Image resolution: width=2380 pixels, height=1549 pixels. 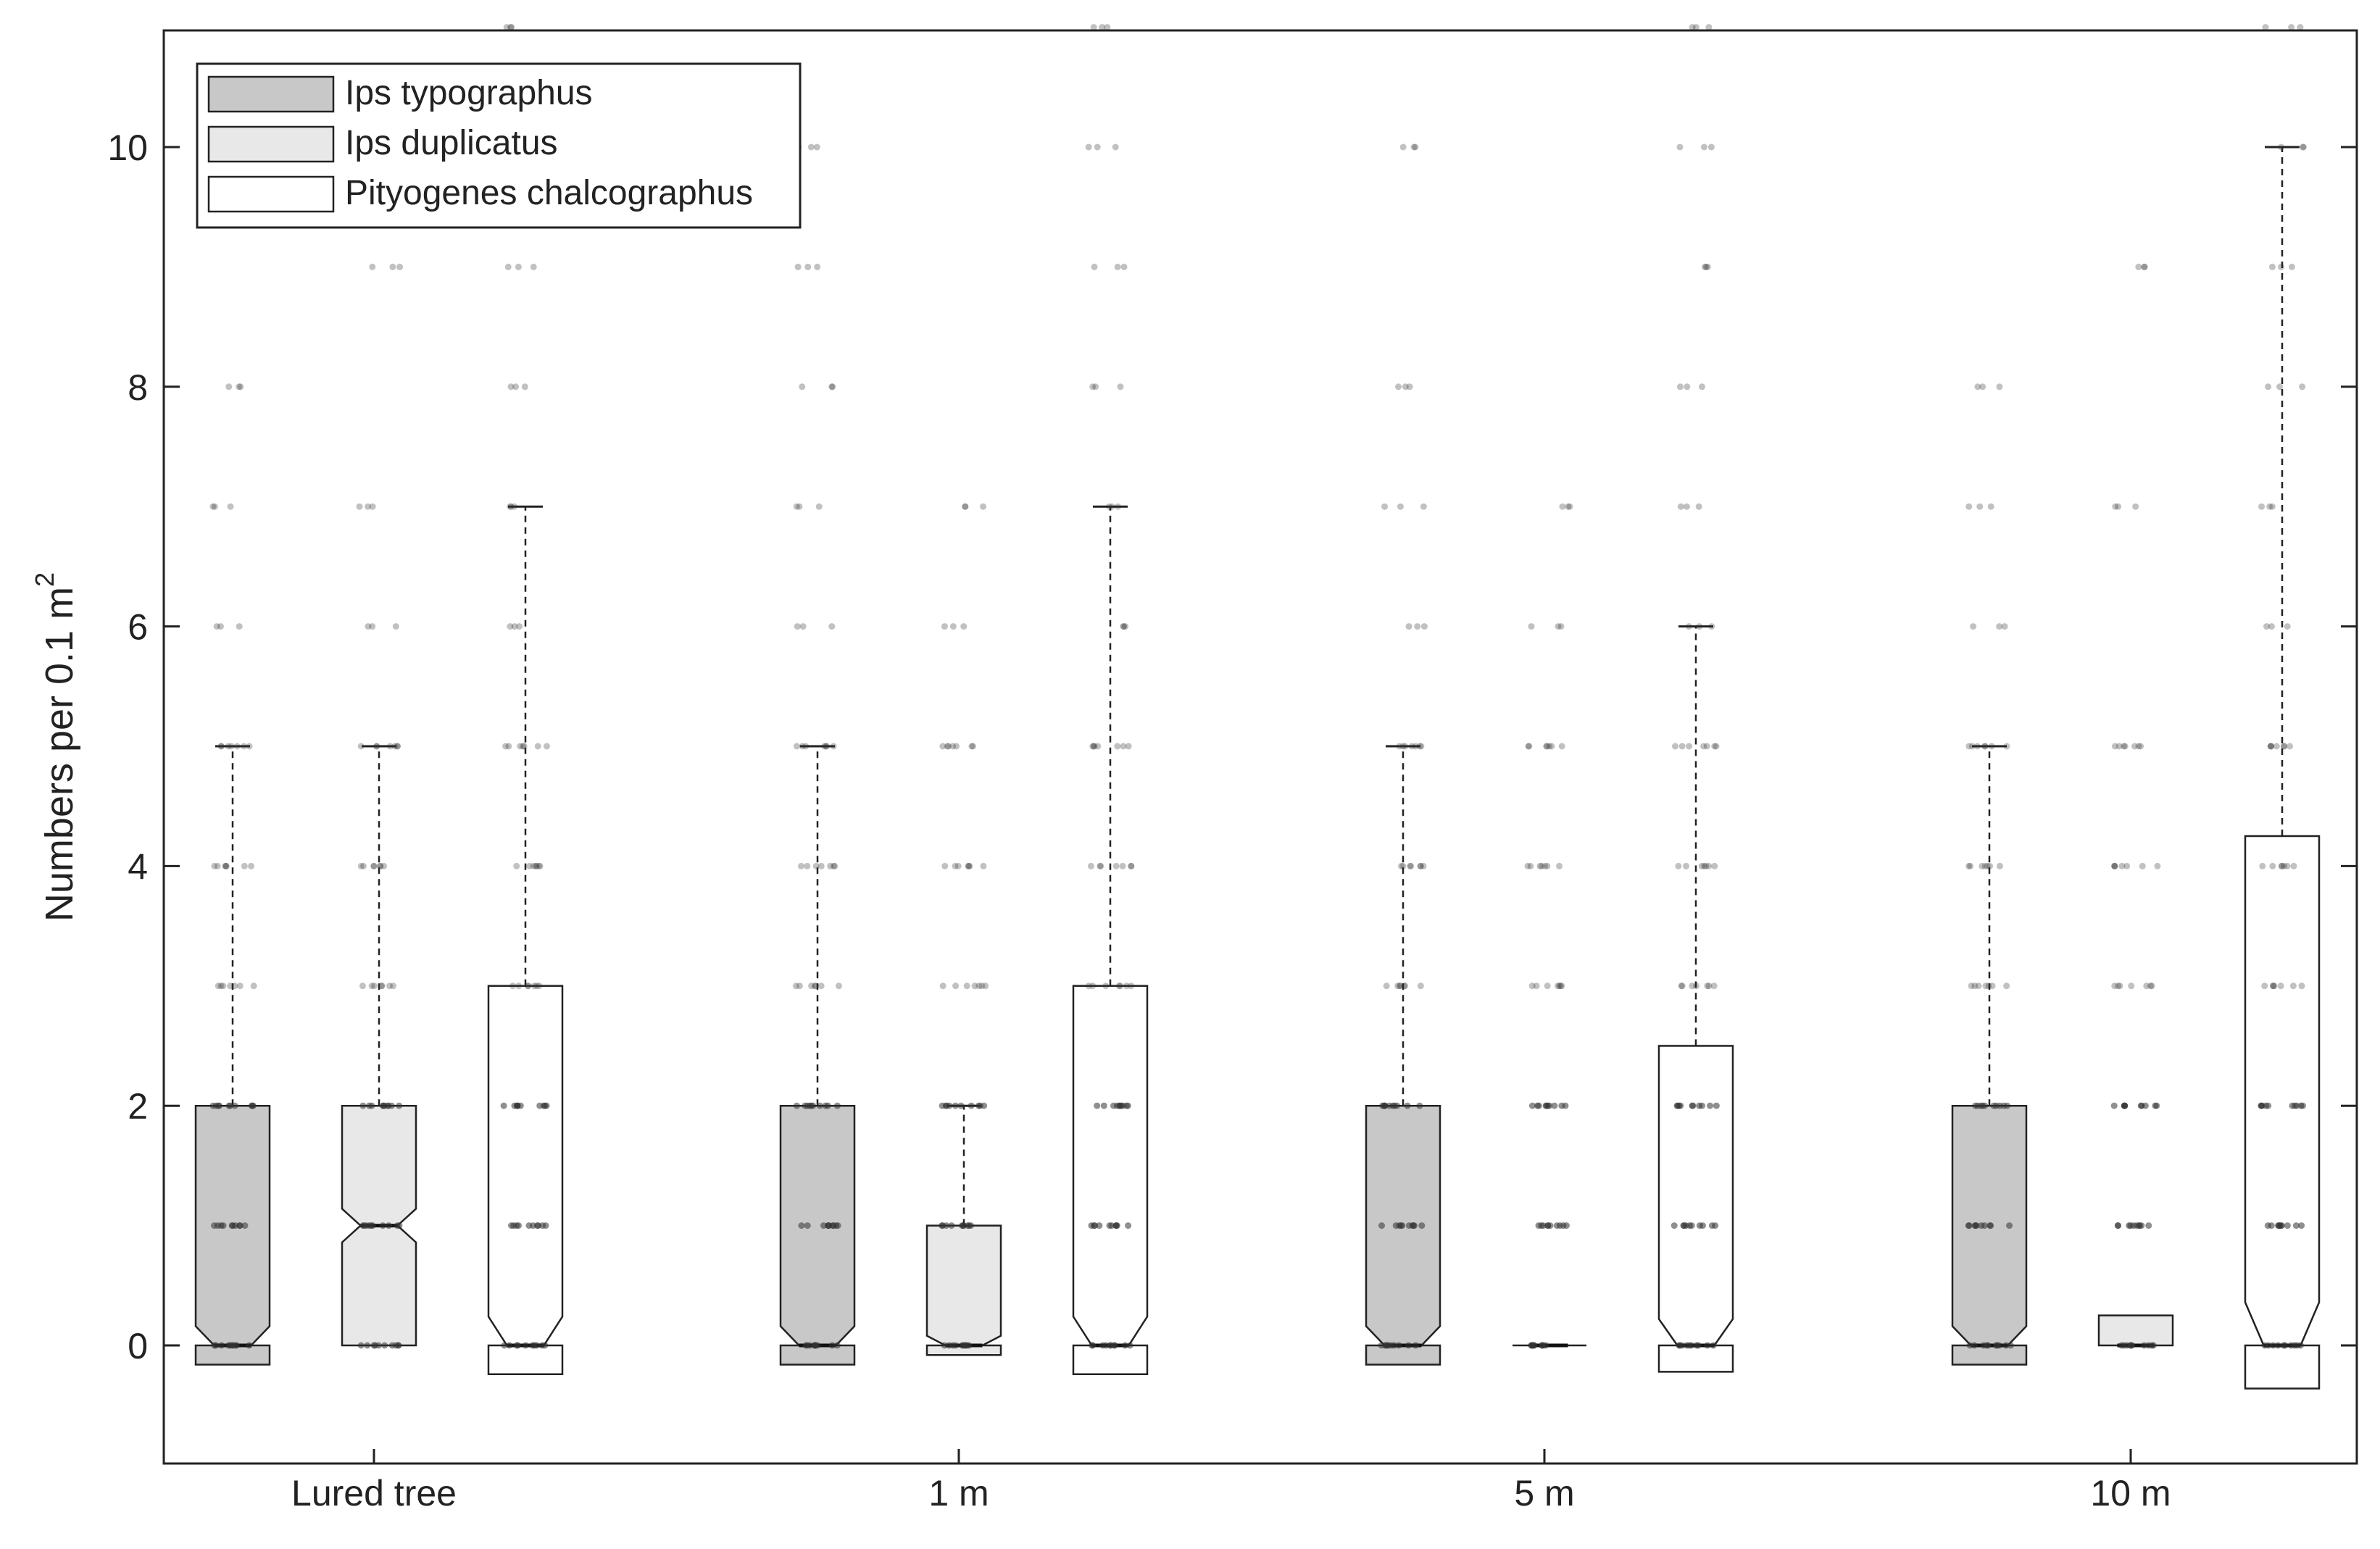 I want to click on y-axis-label: Numbers per 0.1 m2, so click(x=55, y=747).